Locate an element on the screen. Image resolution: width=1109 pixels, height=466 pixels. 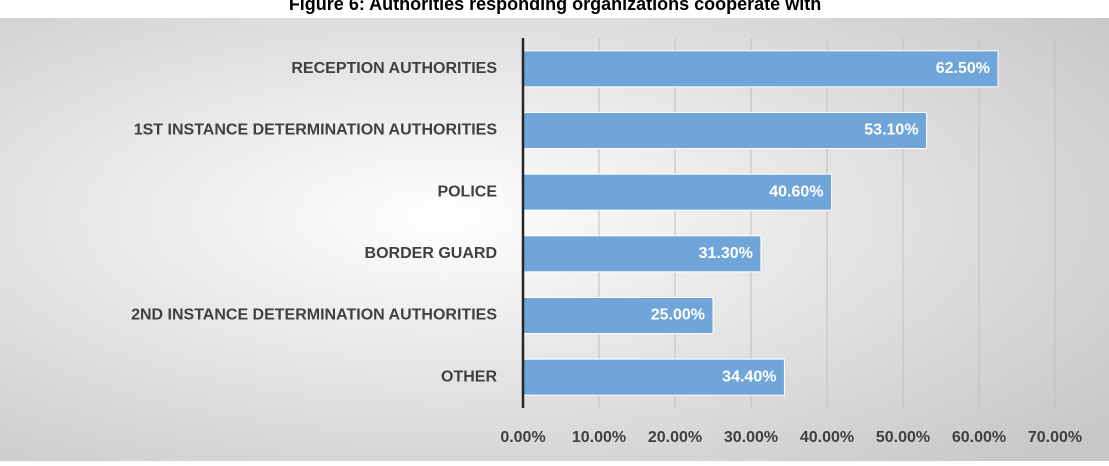
x-tick-label: 10.00% is located at coordinates (599, 437).